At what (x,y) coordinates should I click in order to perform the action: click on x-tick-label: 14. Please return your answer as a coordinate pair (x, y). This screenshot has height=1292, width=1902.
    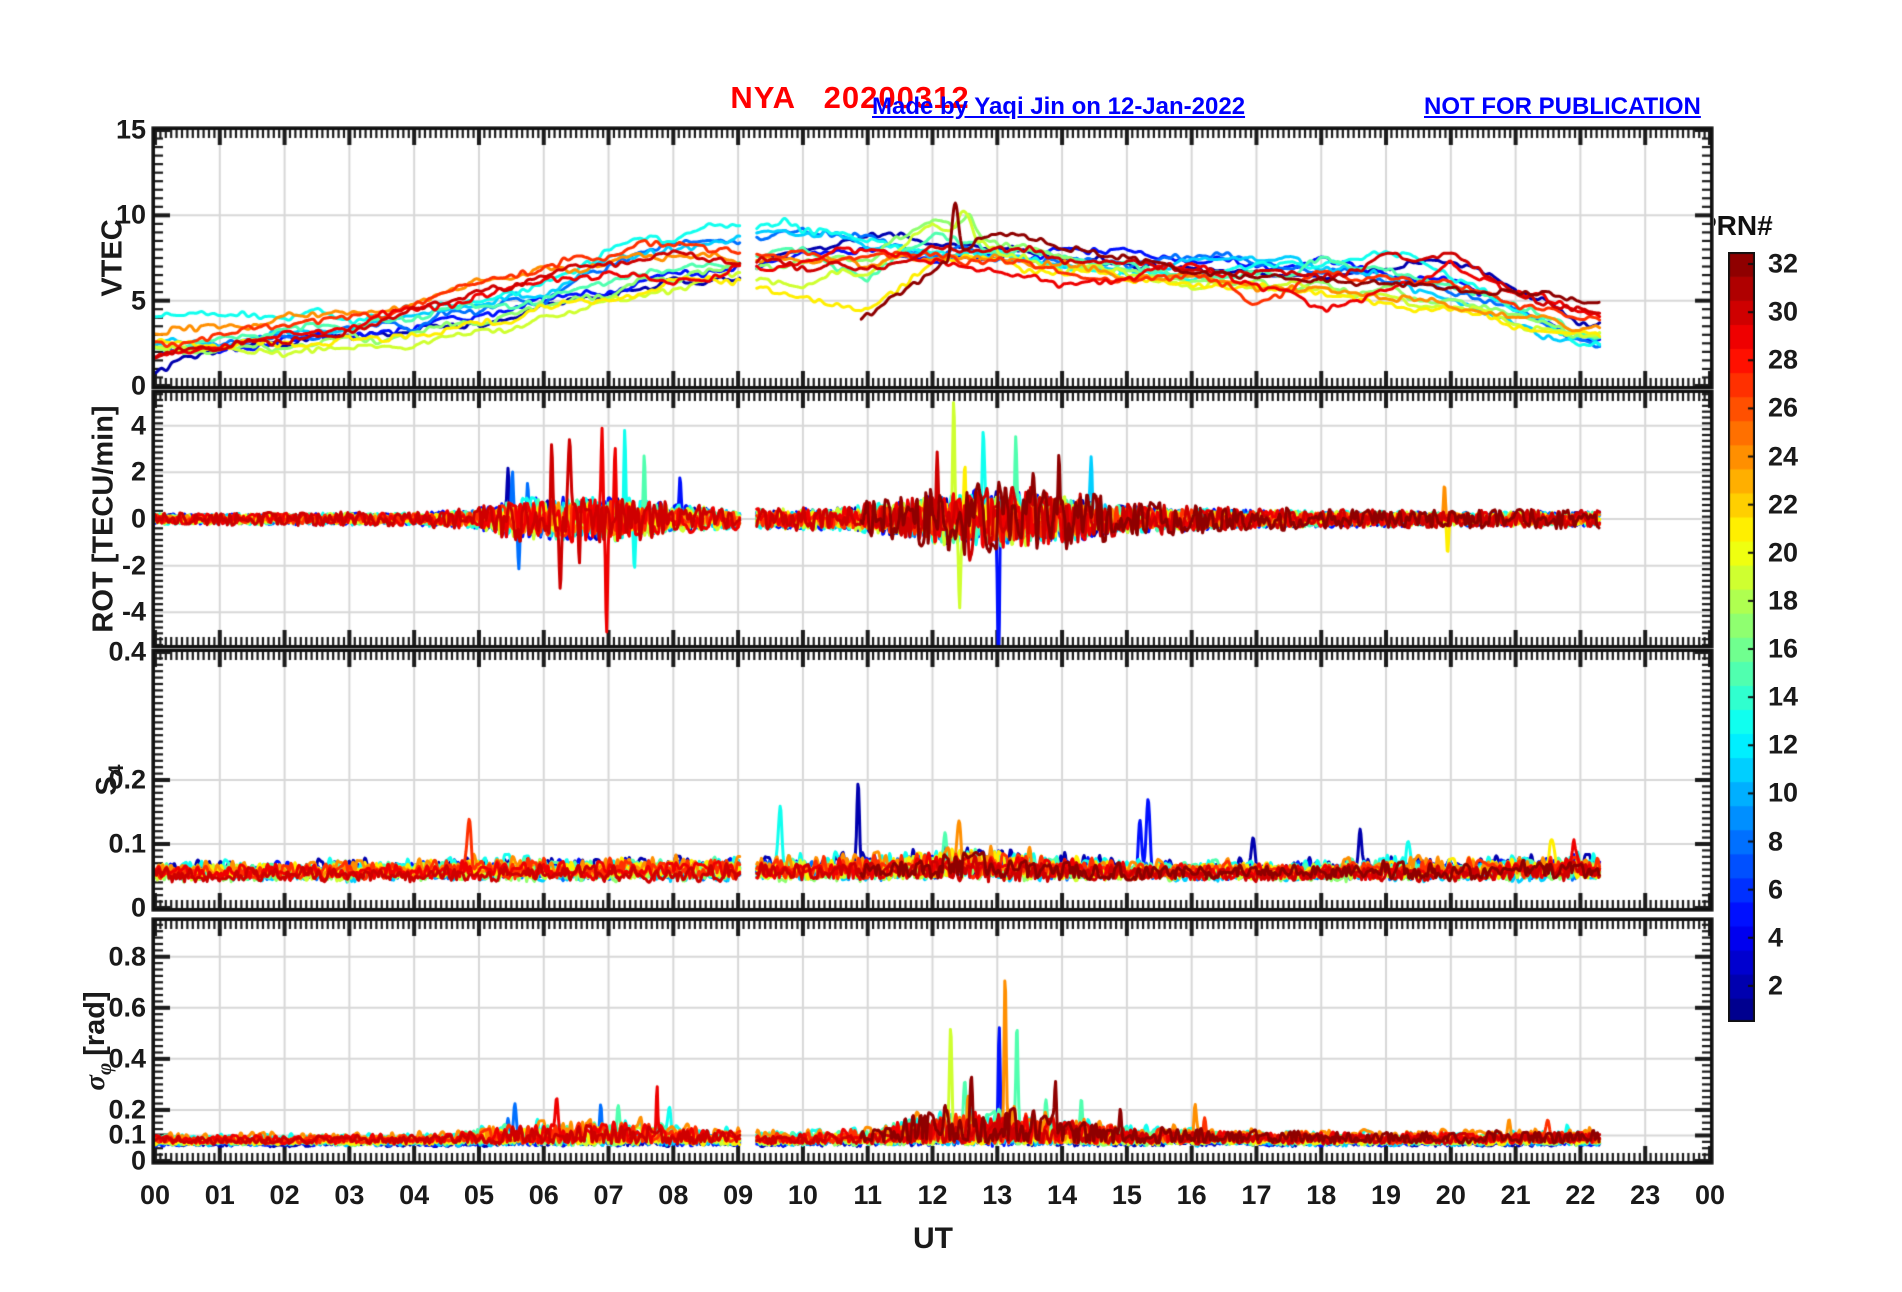
    Looking at the image, I should click on (1062, 1195).